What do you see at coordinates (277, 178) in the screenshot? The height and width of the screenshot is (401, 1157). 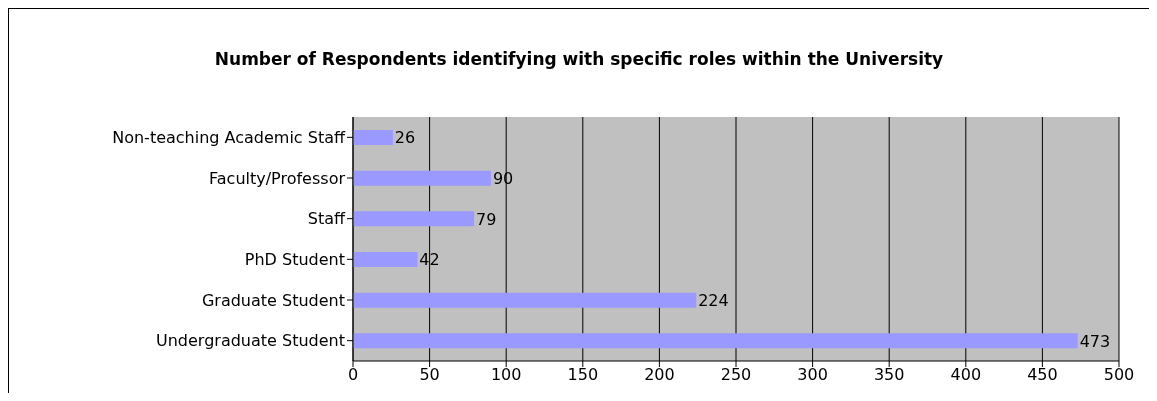 I see `y-tick-label: Faculty/Professor` at bounding box center [277, 178].